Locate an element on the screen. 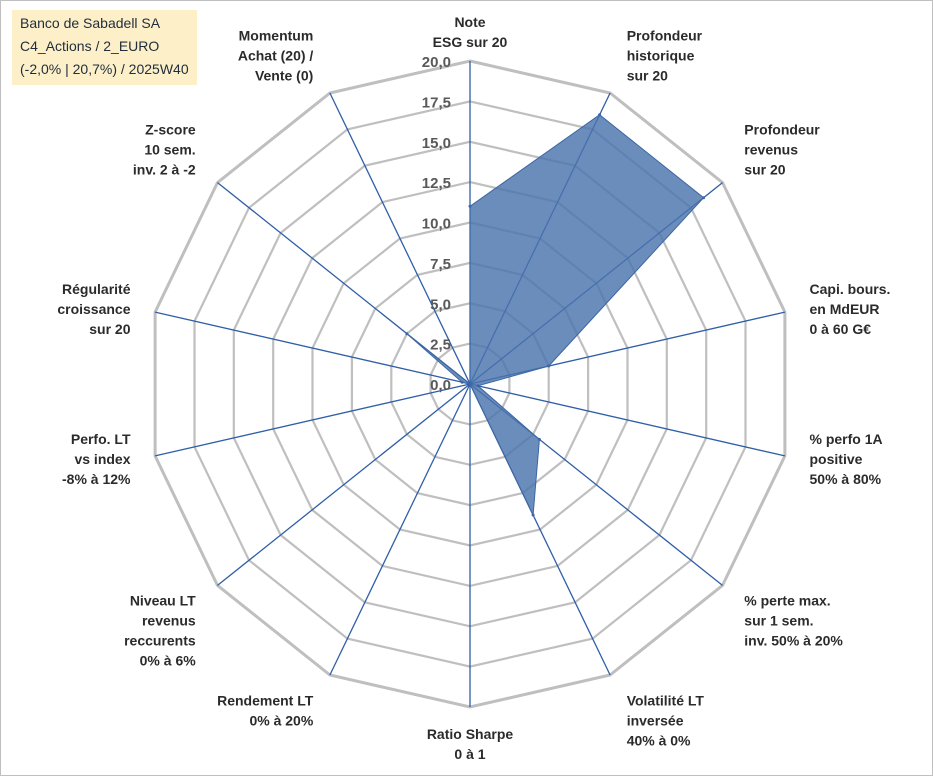 This screenshot has height=777, width=933. axis-label-line: inv. 50% à 20% is located at coordinates (793, 641).